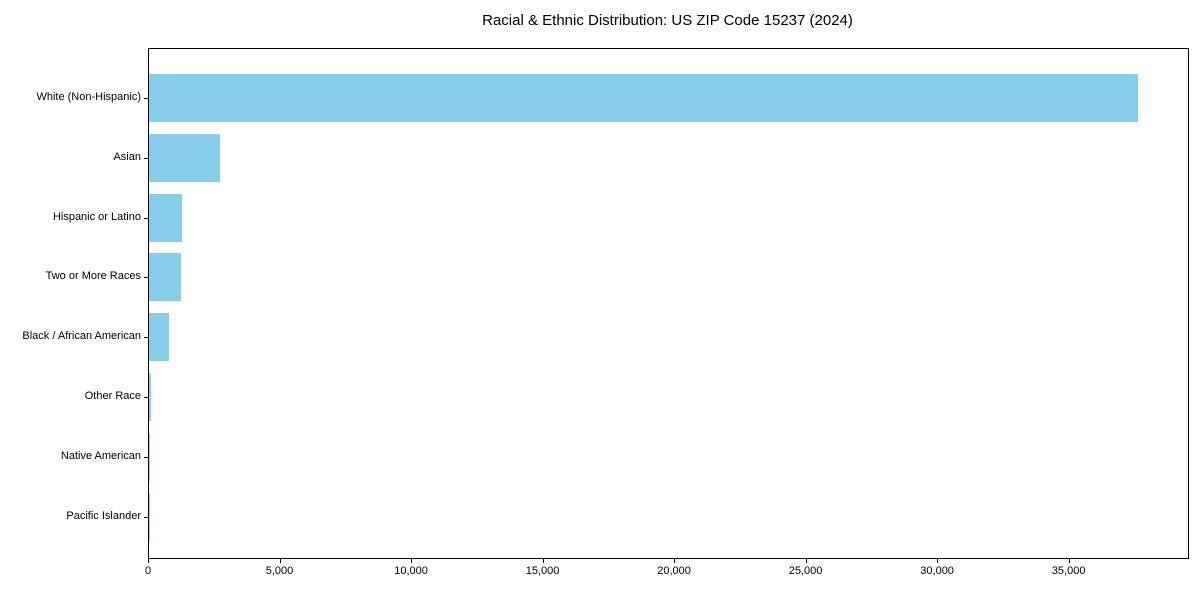 Image resolution: width=1200 pixels, height=600 pixels. Describe the element at coordinates (279, 571) in the screenshot. I see `x-tick-label-5000: 5,000` at that location.